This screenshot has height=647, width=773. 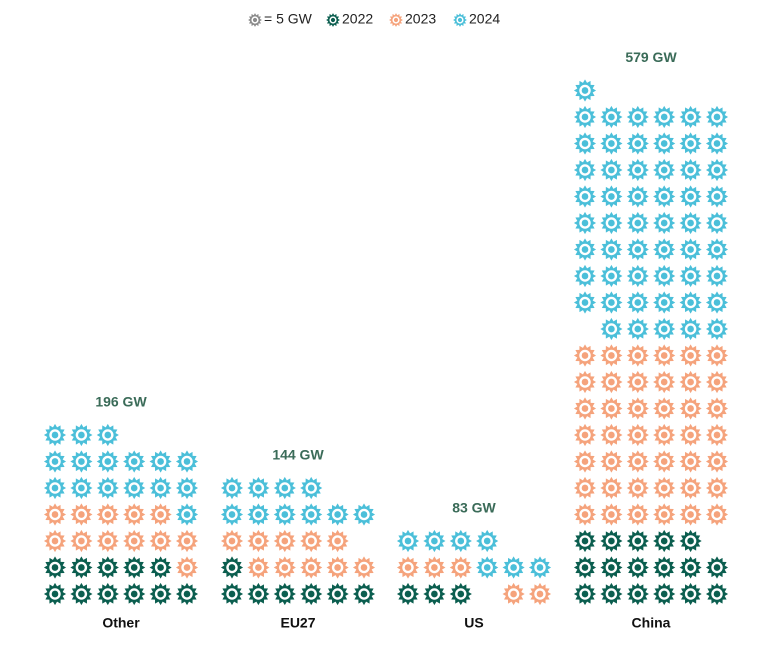 What do you see at coordinates (420, 19) in the screenshot?
I see `legend-label: 2023` at bounding box center [420, 19].